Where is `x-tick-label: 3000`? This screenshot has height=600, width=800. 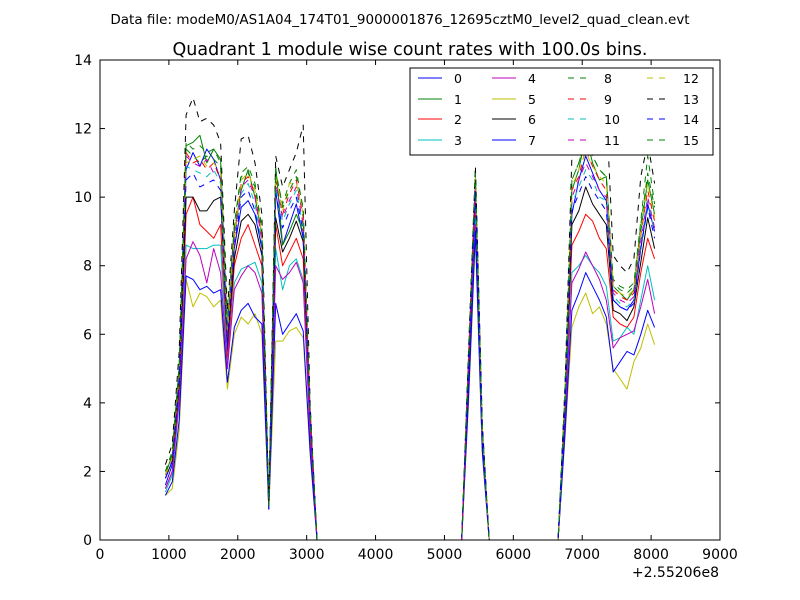 x-tick-label: 3000 is located at coordinates (307, 555).